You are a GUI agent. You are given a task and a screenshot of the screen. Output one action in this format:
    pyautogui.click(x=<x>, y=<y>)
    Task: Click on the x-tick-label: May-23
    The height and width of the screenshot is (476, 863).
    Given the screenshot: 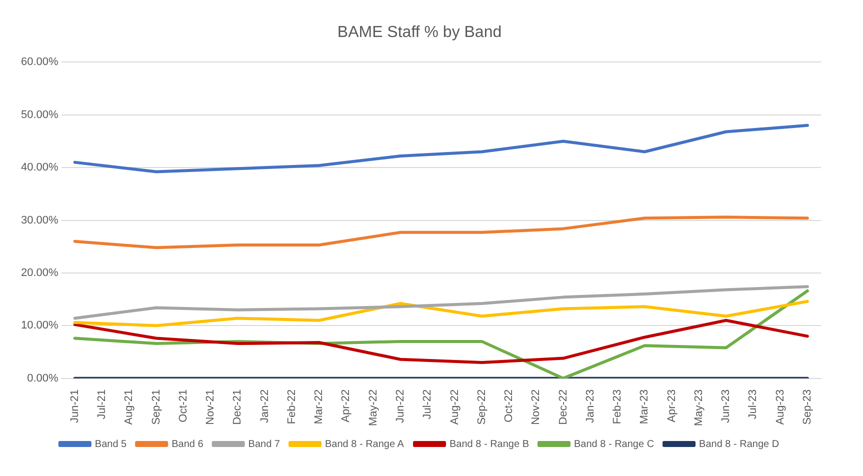 What is the action you would take?
    pyautogui.click(x=698, y=407)
    